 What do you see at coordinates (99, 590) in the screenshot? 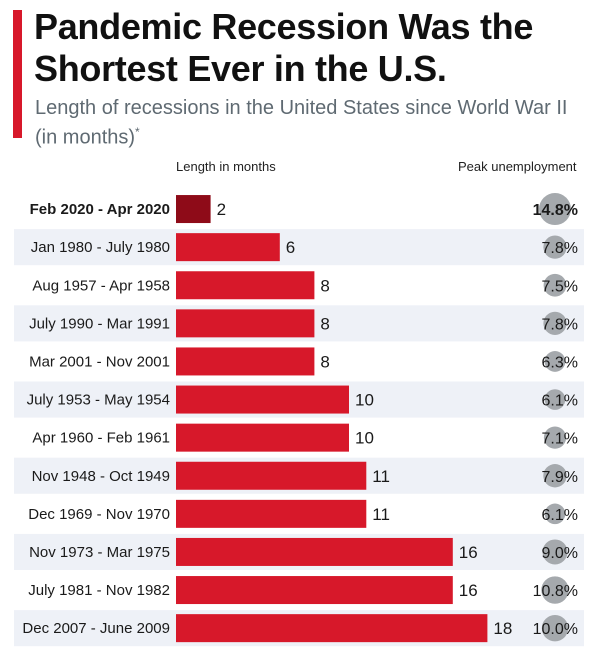
I see `category-label: July 1981 - Nov 1982` at bounding box center [99, 590].